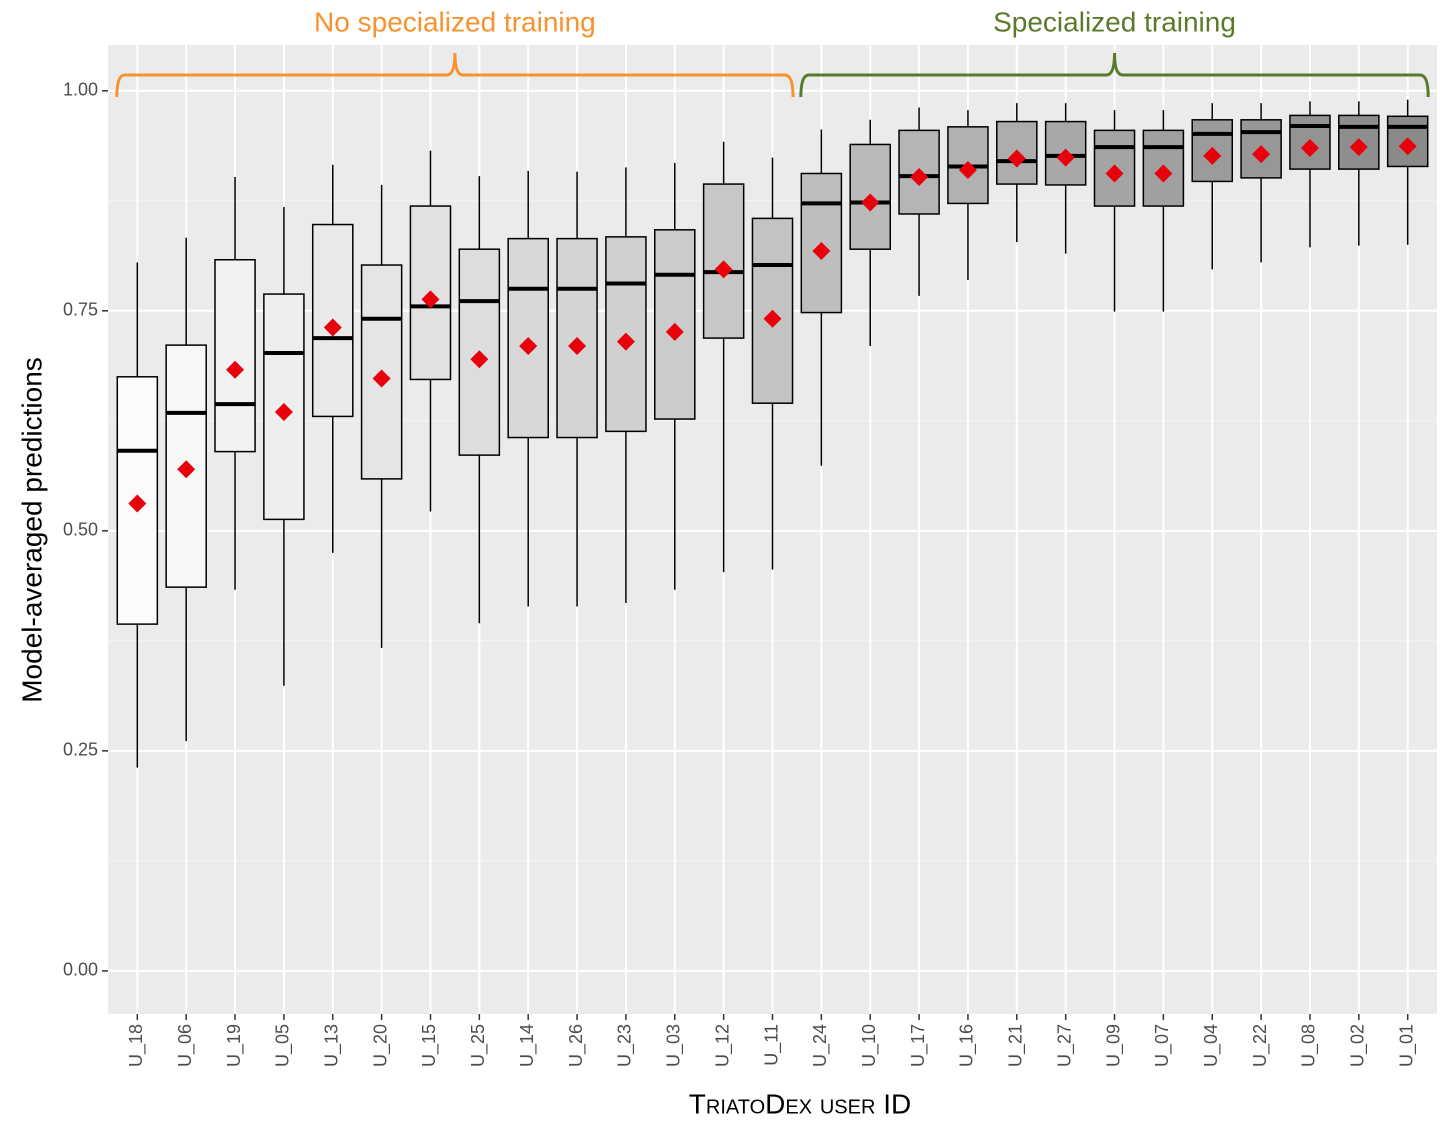 The image size is (1444, 1127). I want to click on x-axis-title: TriatoDex user ID, so click(800, 1103).